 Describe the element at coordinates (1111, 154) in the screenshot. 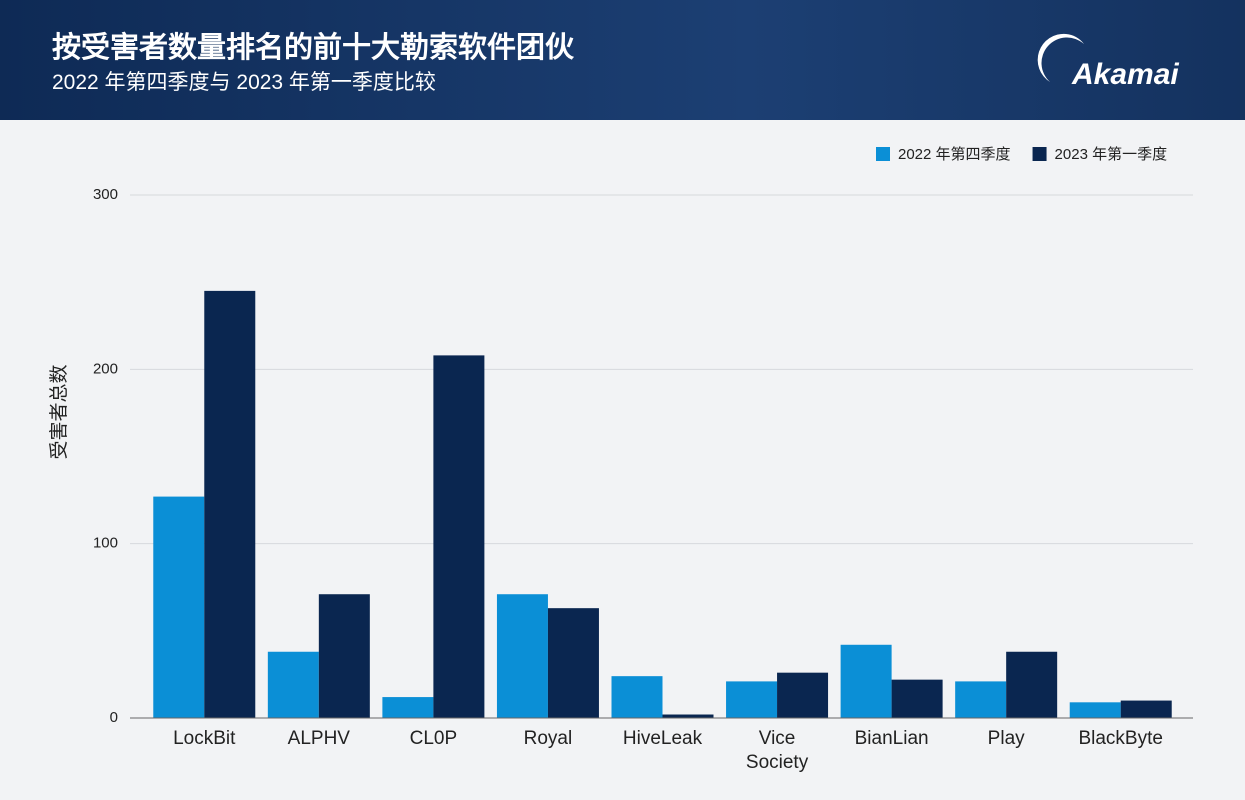

I see `legend-label: 2023 年第一季度` at that location.